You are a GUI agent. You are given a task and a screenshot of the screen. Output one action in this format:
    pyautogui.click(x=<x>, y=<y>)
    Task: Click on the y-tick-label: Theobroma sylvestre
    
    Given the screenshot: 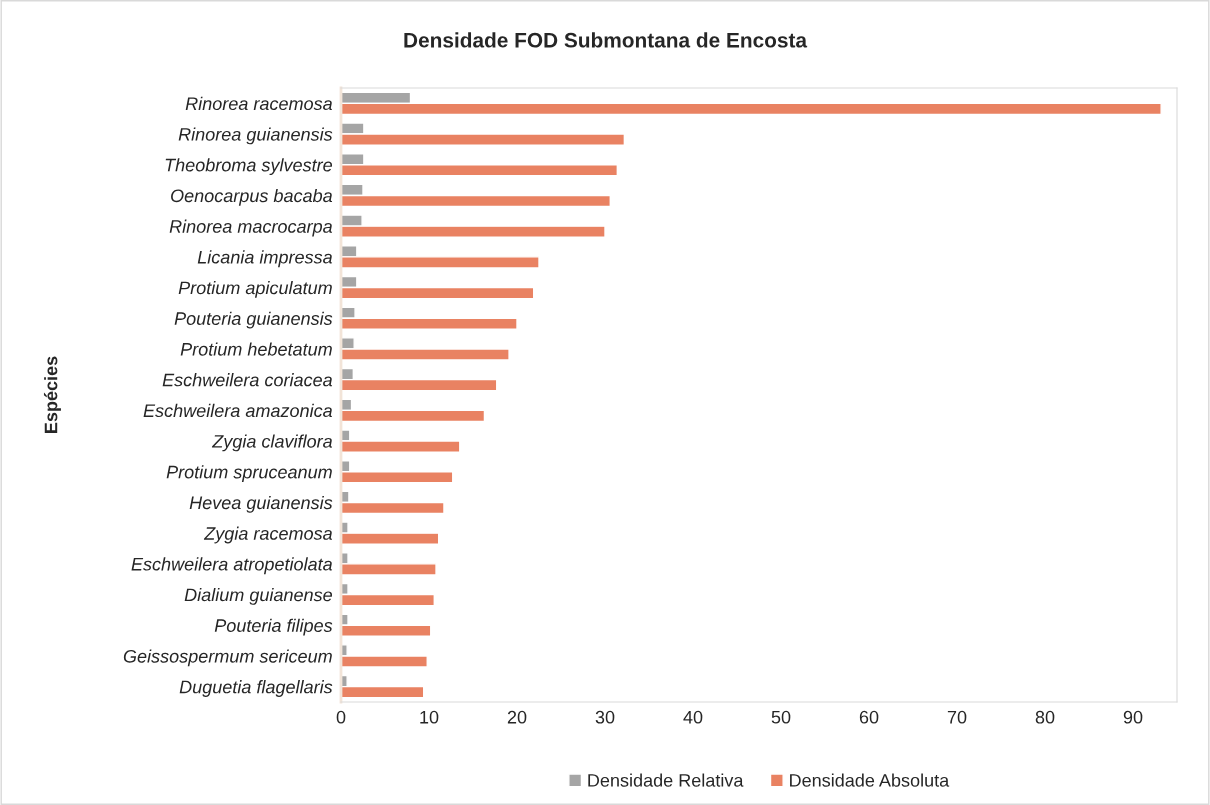 What is the action you would take?
    pyautogui.click(x=249, y=167)
    